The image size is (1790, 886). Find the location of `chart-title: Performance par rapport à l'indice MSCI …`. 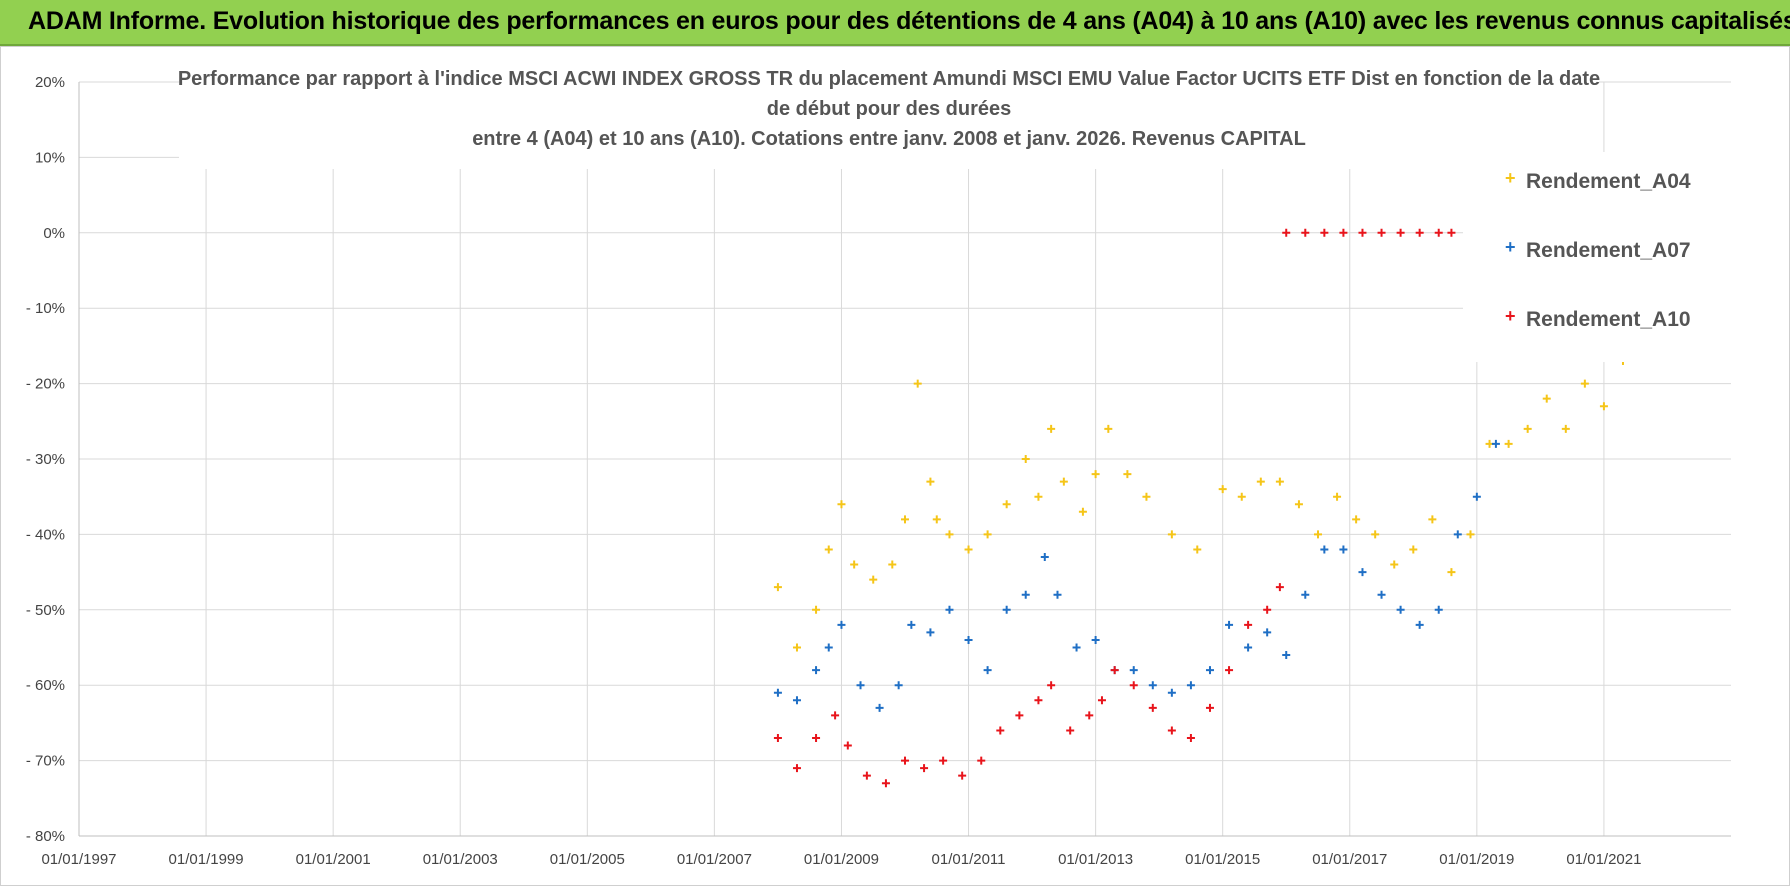

chart-title: Performance par rapport à l'indice MSCI … is located at coordinates (889, 114).